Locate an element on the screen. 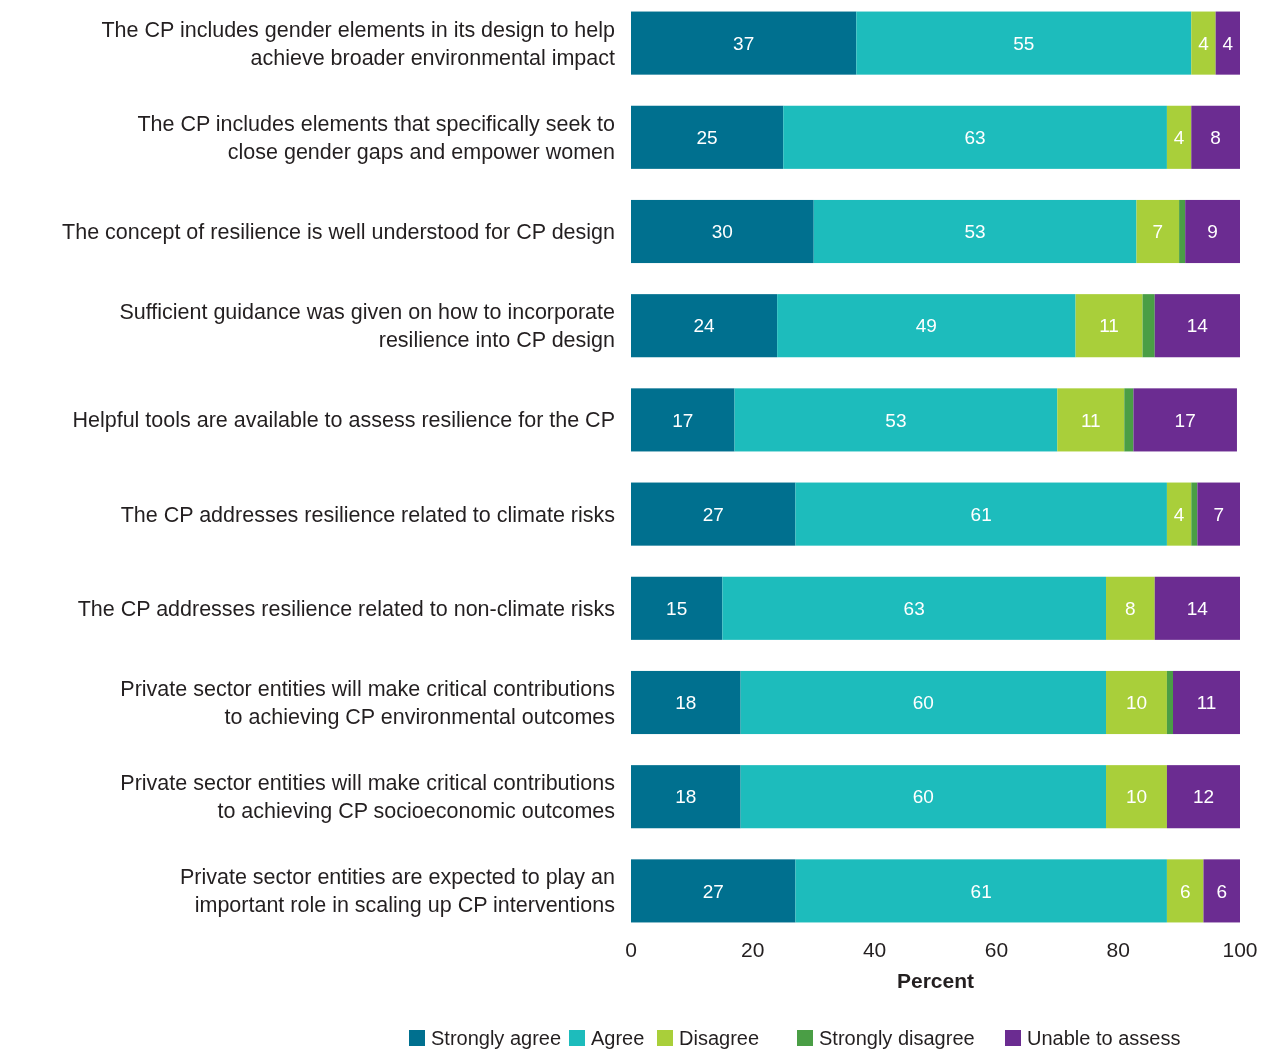 The width and height of the screenshot is (1262, 1049). data-label: 30 is located at coordinates (722, 232).